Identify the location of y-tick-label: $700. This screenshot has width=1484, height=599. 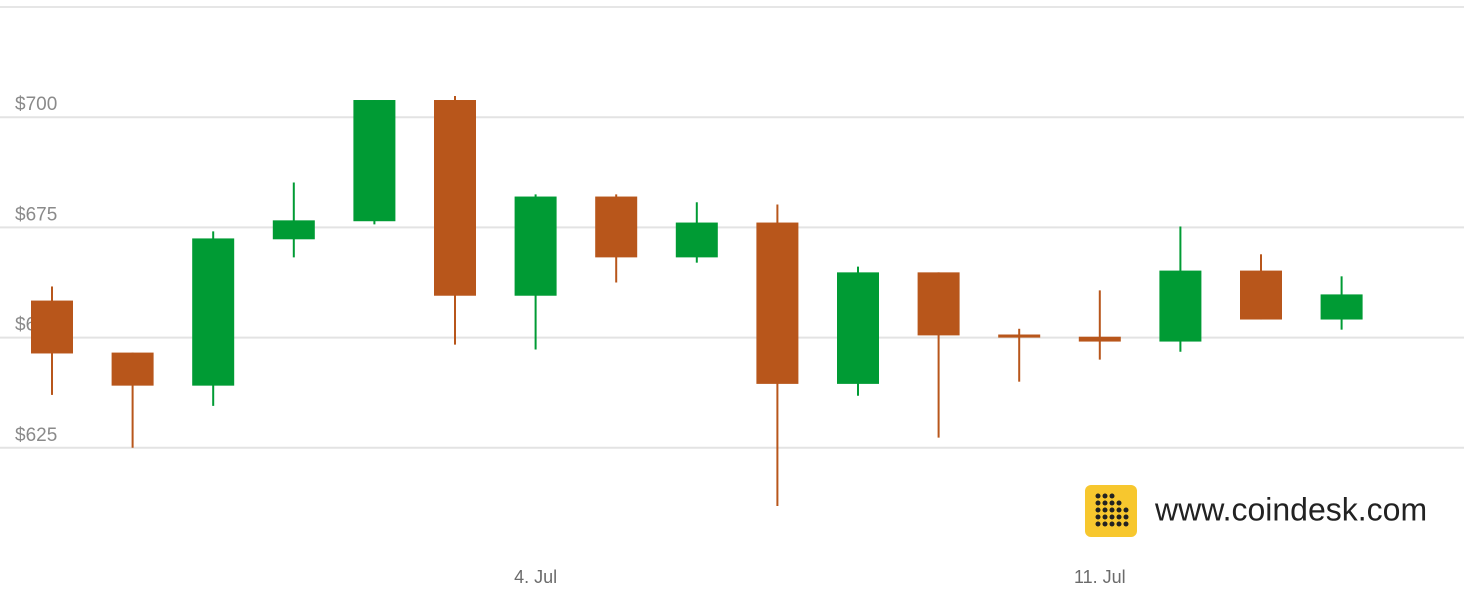
(36, 104).